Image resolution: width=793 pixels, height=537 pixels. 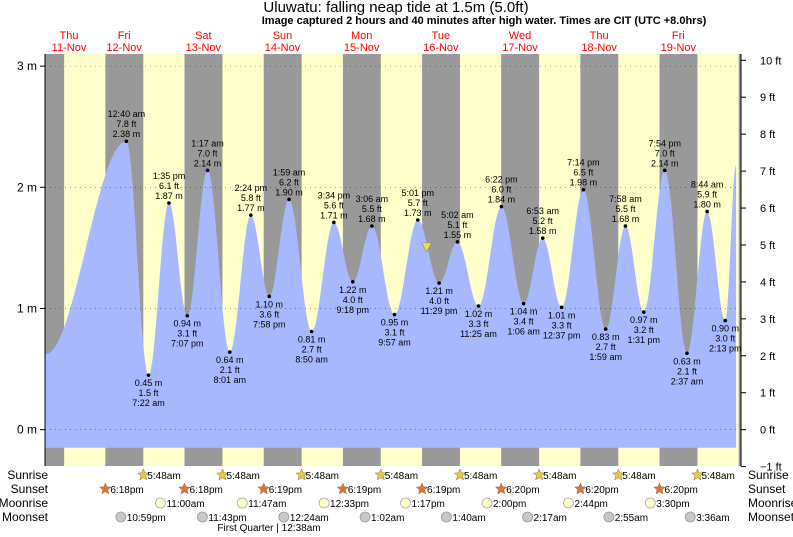 What do you see at coordinates (283, 36) in the screenshot?
I see `day-of-week: Sun` at bounding box center [283, 36].